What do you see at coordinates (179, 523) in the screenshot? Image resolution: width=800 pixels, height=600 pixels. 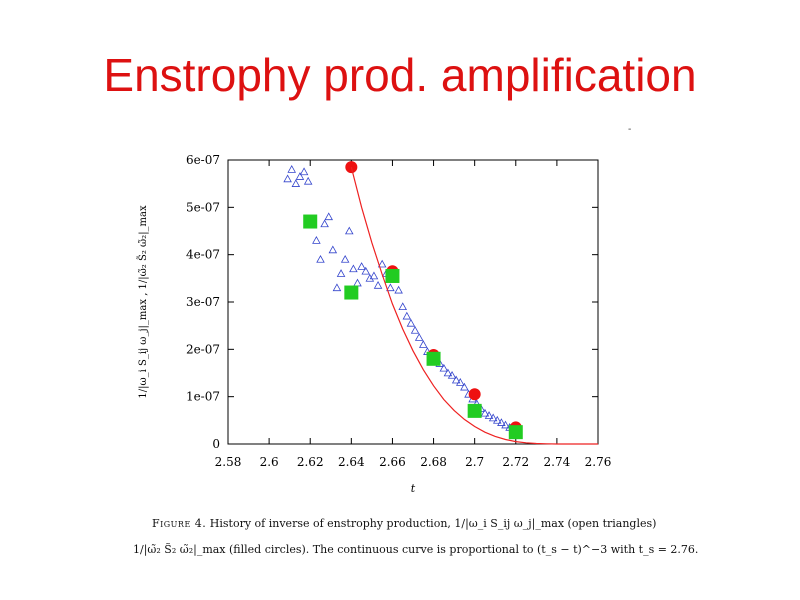 I see `figure-caption-label: Figure 4.` at bounding box center [179, 523].